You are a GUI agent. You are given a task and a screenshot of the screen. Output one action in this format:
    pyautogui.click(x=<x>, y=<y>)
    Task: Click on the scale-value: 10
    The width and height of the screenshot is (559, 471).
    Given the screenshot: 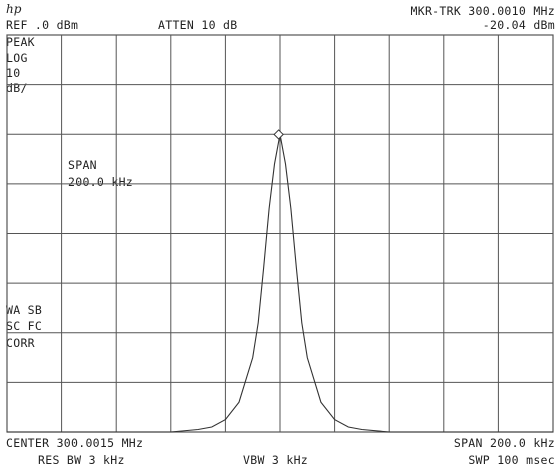 What is the action you would take?
    pyautogui.click(x=13, y=73)
    